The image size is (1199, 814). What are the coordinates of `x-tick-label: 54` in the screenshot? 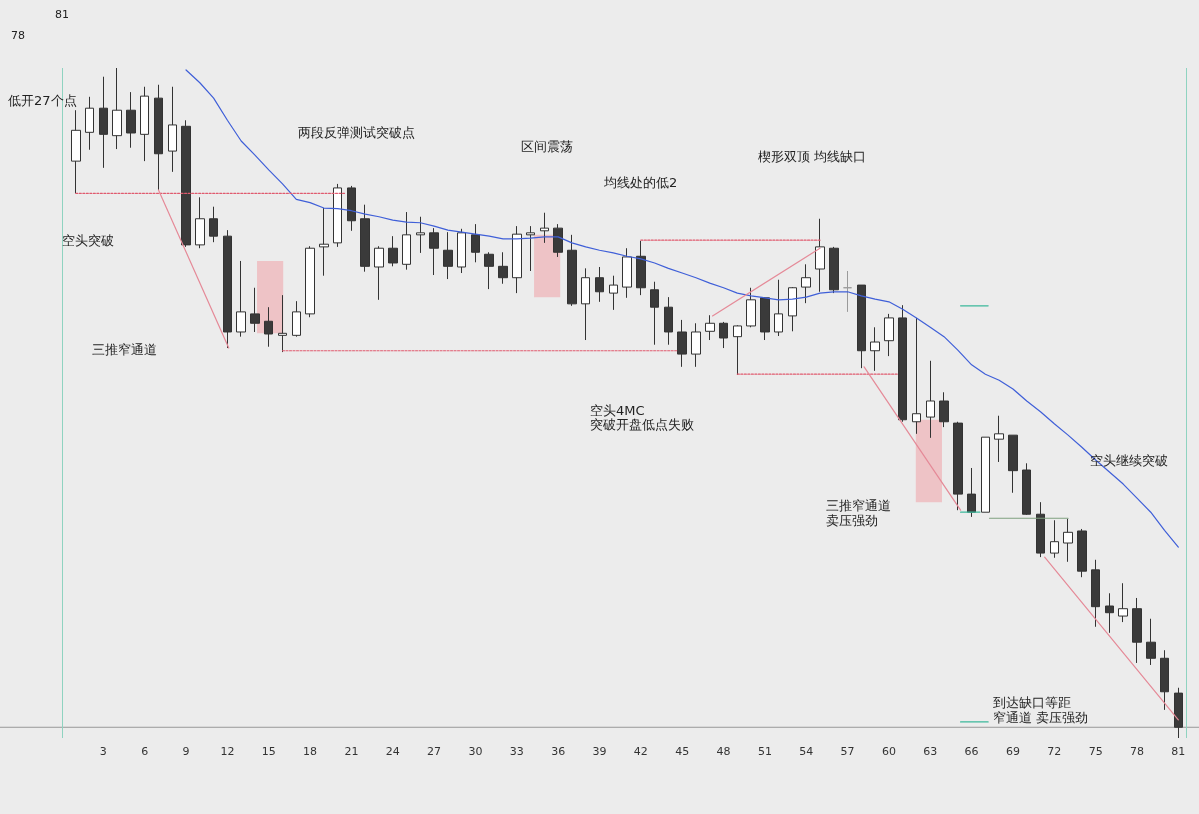 It's located at (806, 751).